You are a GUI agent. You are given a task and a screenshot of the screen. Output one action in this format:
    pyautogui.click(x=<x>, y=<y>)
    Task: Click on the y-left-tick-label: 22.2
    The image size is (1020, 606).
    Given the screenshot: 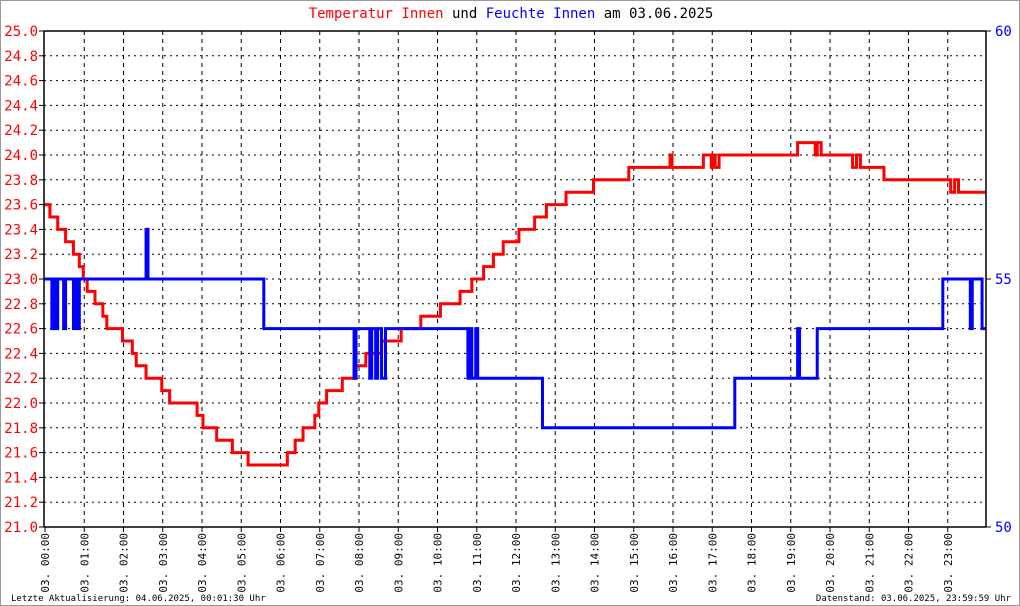 What is the action you would take?
    pyautogui.click(x=21, y=379)
    